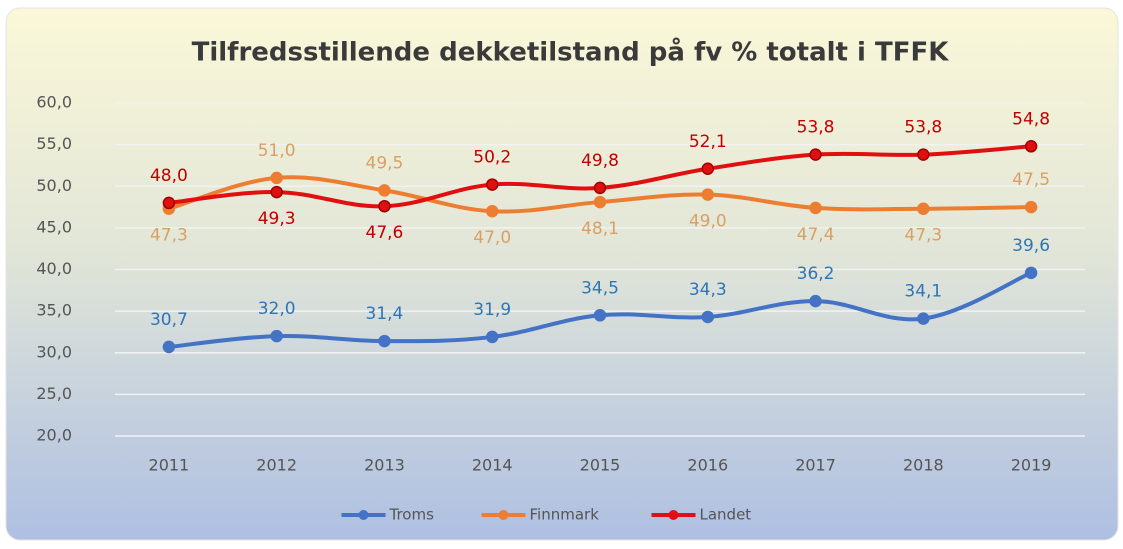 This screenshot has height=549, width=1123. I want to click on x-tick-label: 2014, so click(492, 465).